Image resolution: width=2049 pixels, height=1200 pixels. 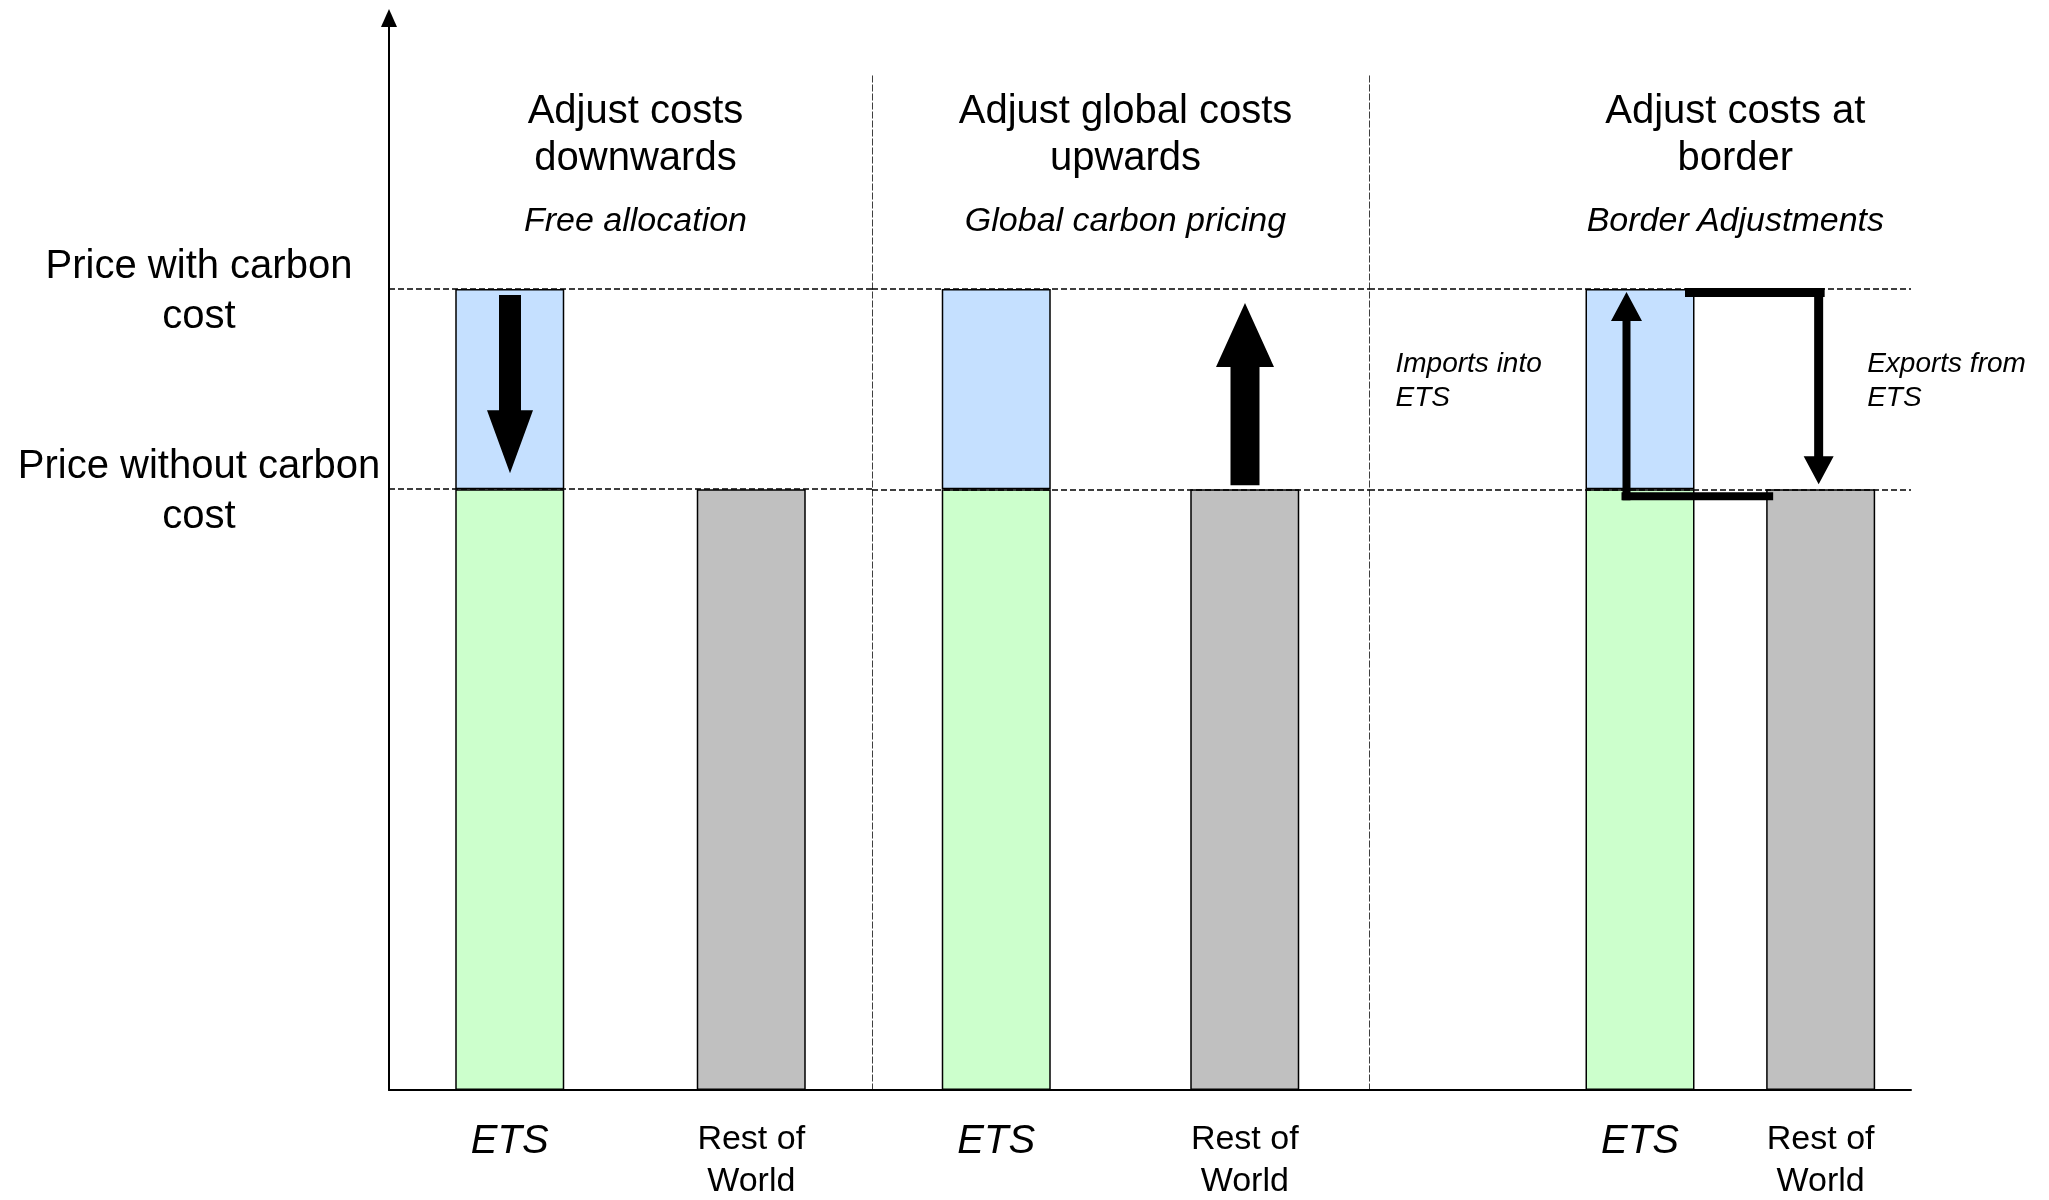 I want to click on annotation: Exports from ETS, so click(x=1946, y=379).